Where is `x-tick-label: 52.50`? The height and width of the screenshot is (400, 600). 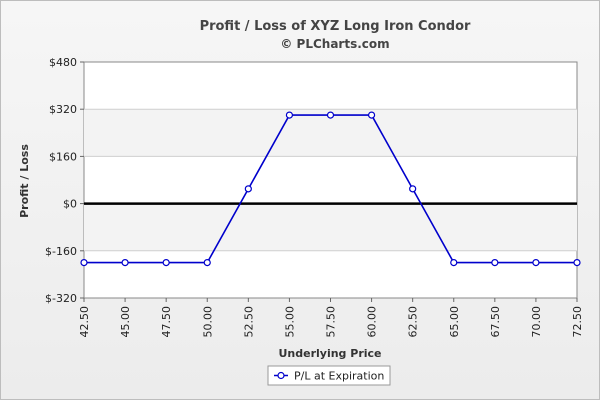 x-tick-label: 52.50 is located at coordinates (248, 322).